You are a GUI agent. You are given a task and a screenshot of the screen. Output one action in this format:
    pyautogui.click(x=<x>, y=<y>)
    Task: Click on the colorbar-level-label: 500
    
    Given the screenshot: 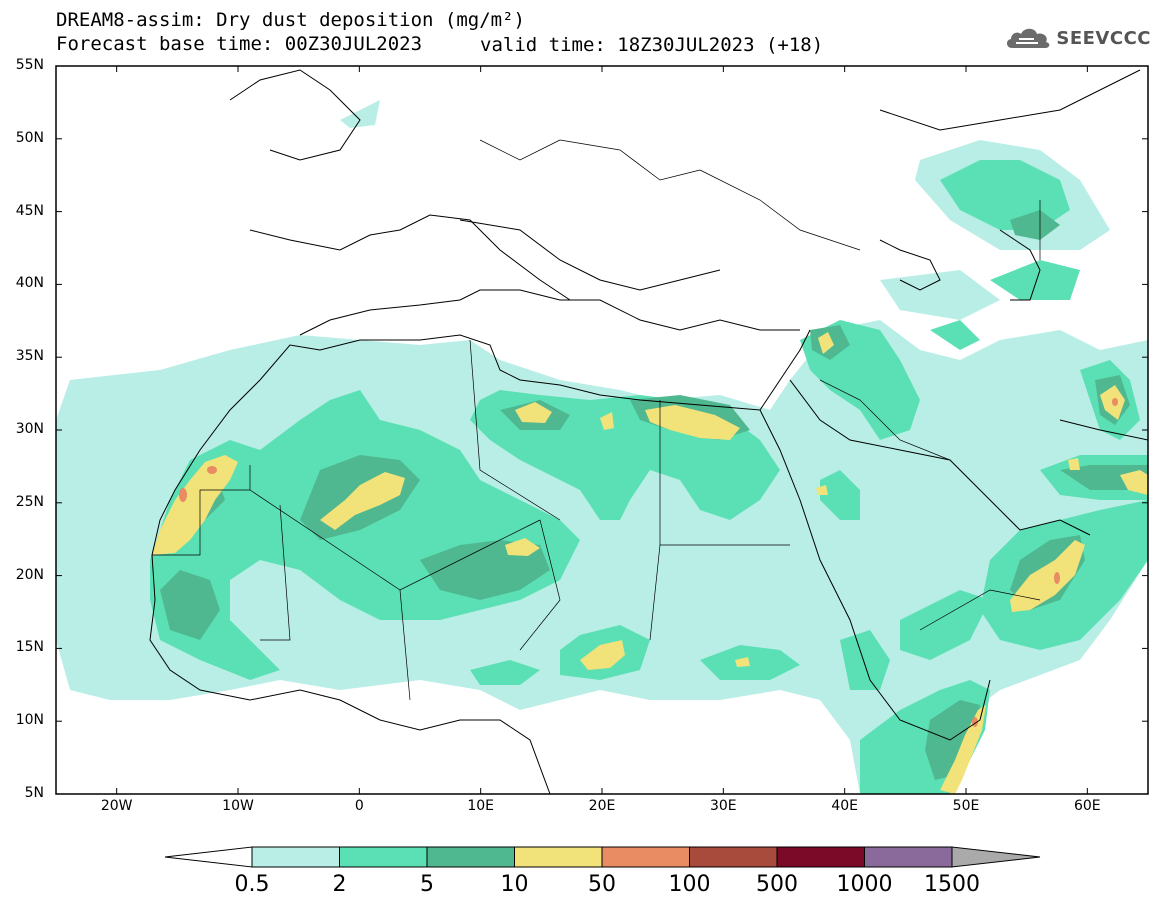 What is the action you would take?
    pyautogui.click(x=777, y=884)
    